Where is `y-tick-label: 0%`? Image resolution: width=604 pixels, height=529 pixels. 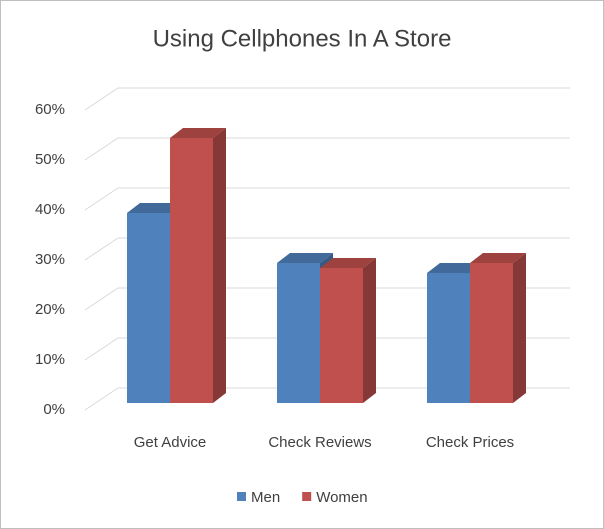
y-tick-label: 0% is located at coordinates (54, 409).